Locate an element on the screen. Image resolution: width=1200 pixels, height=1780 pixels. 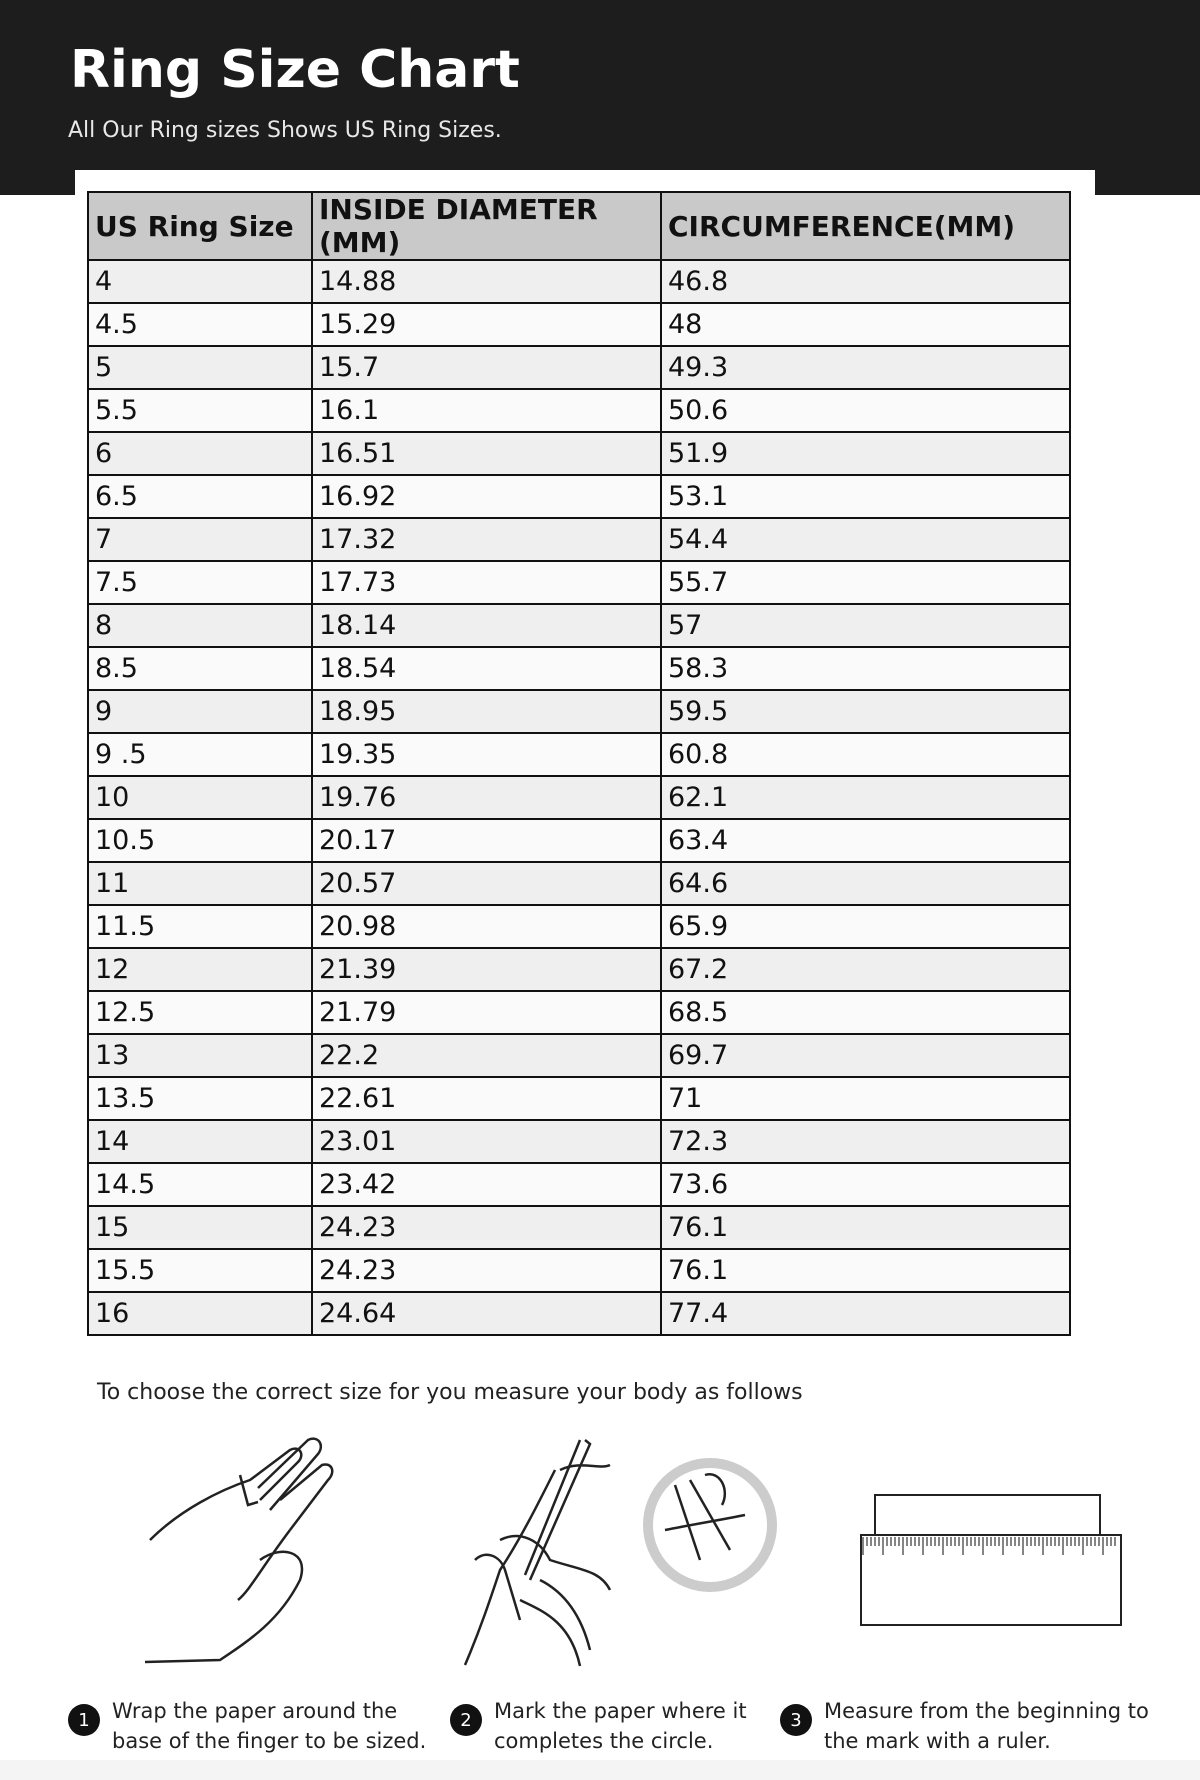
diameter-cell: 21.79 is located at coordinates (486, 1012).